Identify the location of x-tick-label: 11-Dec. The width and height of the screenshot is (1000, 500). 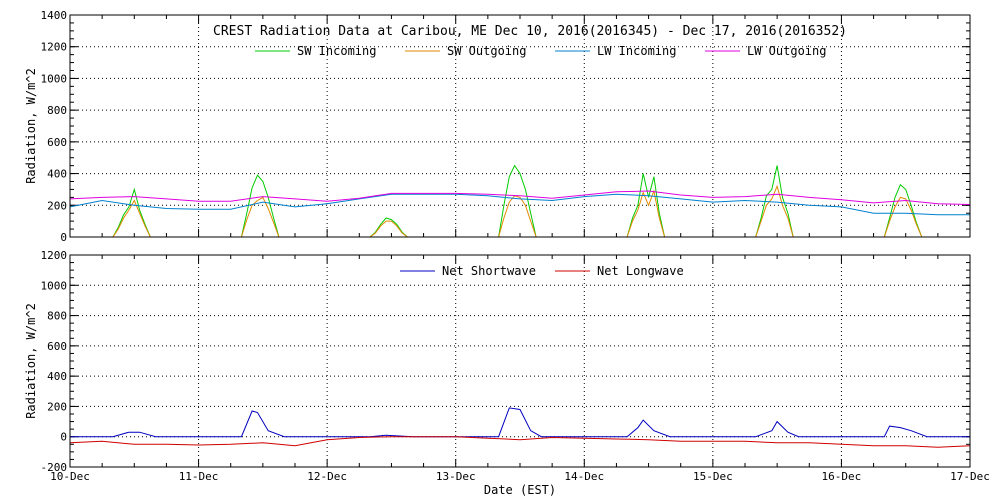
(199, 476).